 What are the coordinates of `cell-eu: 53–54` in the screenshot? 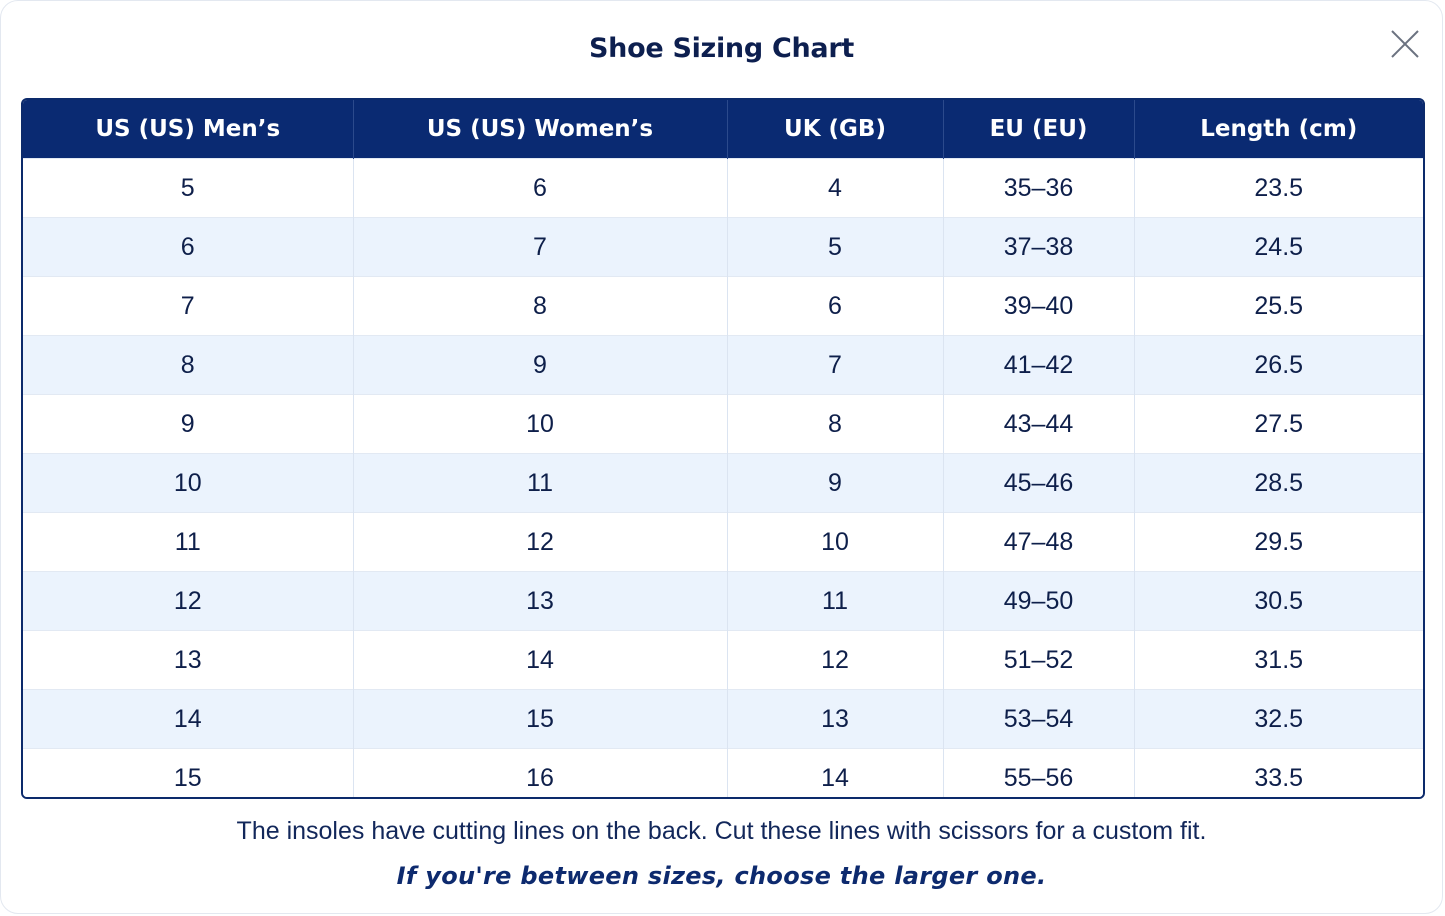 It's located at (1038, 719).